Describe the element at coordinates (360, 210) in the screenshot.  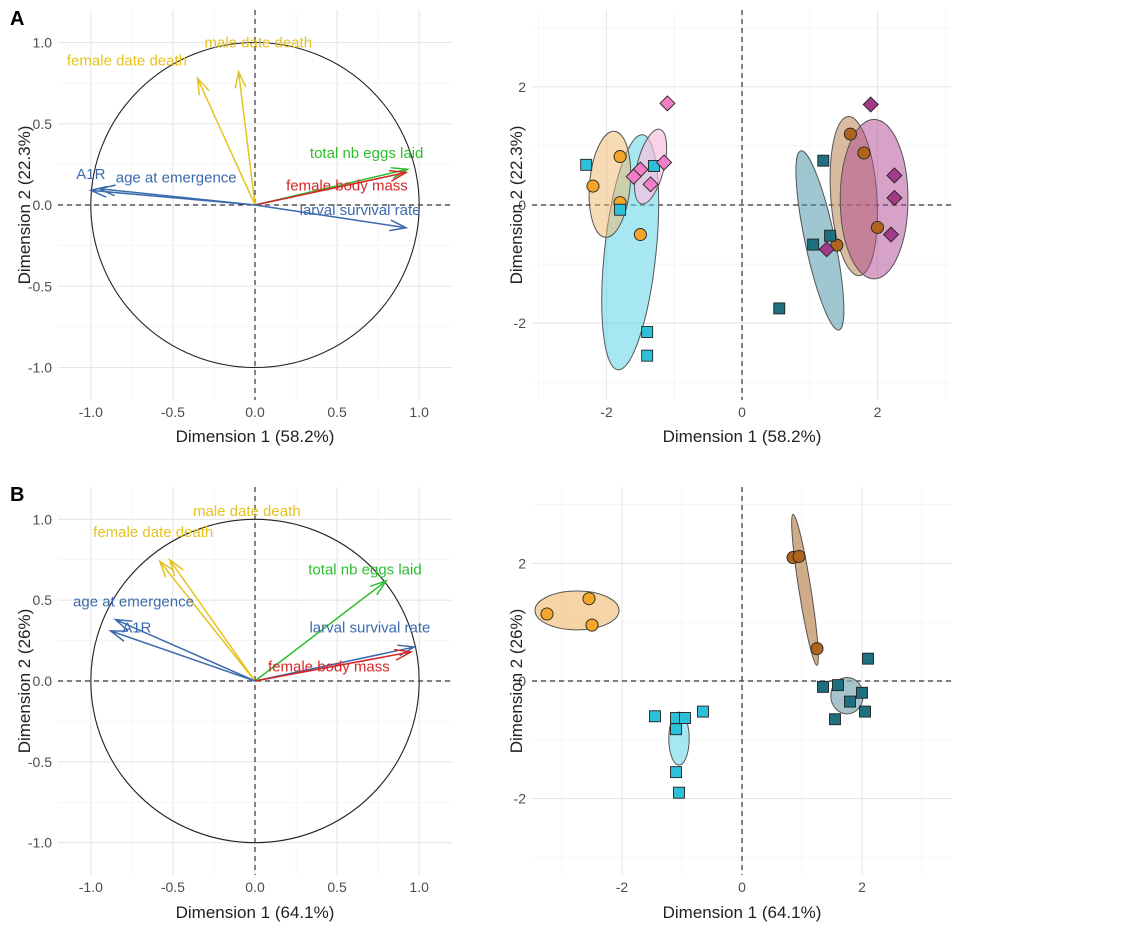
I see `vector-label-larval-survival-rate: larval survival rate` at that location.